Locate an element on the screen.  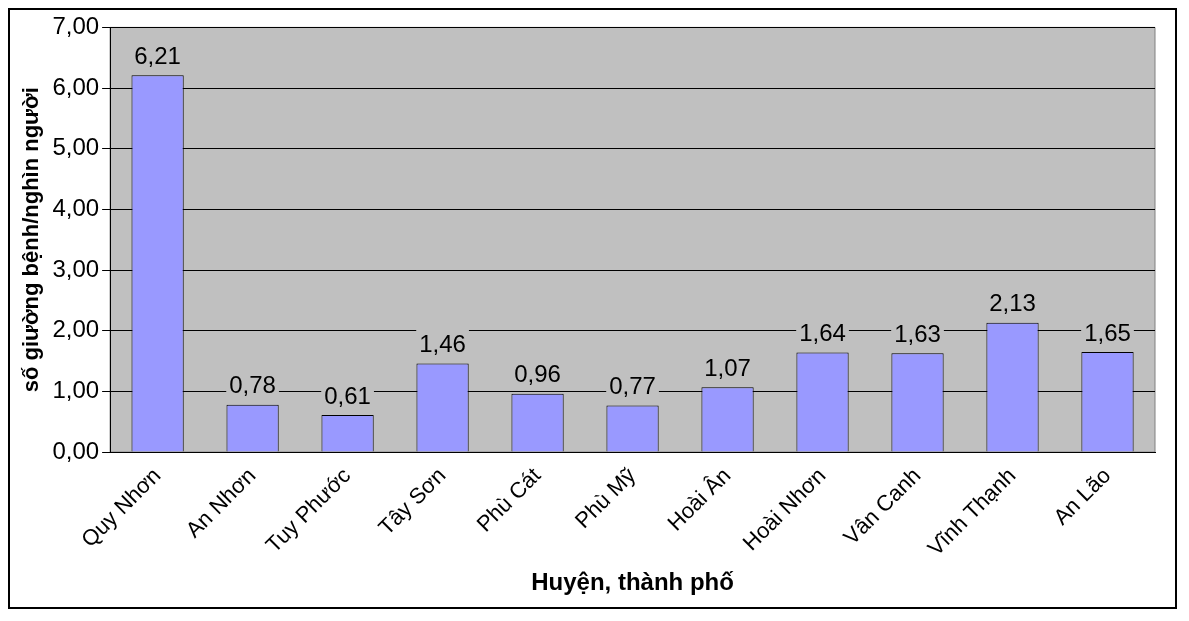
y-axis-title: số giường bệnh/nghìn người is located at coordinates (31, 240).